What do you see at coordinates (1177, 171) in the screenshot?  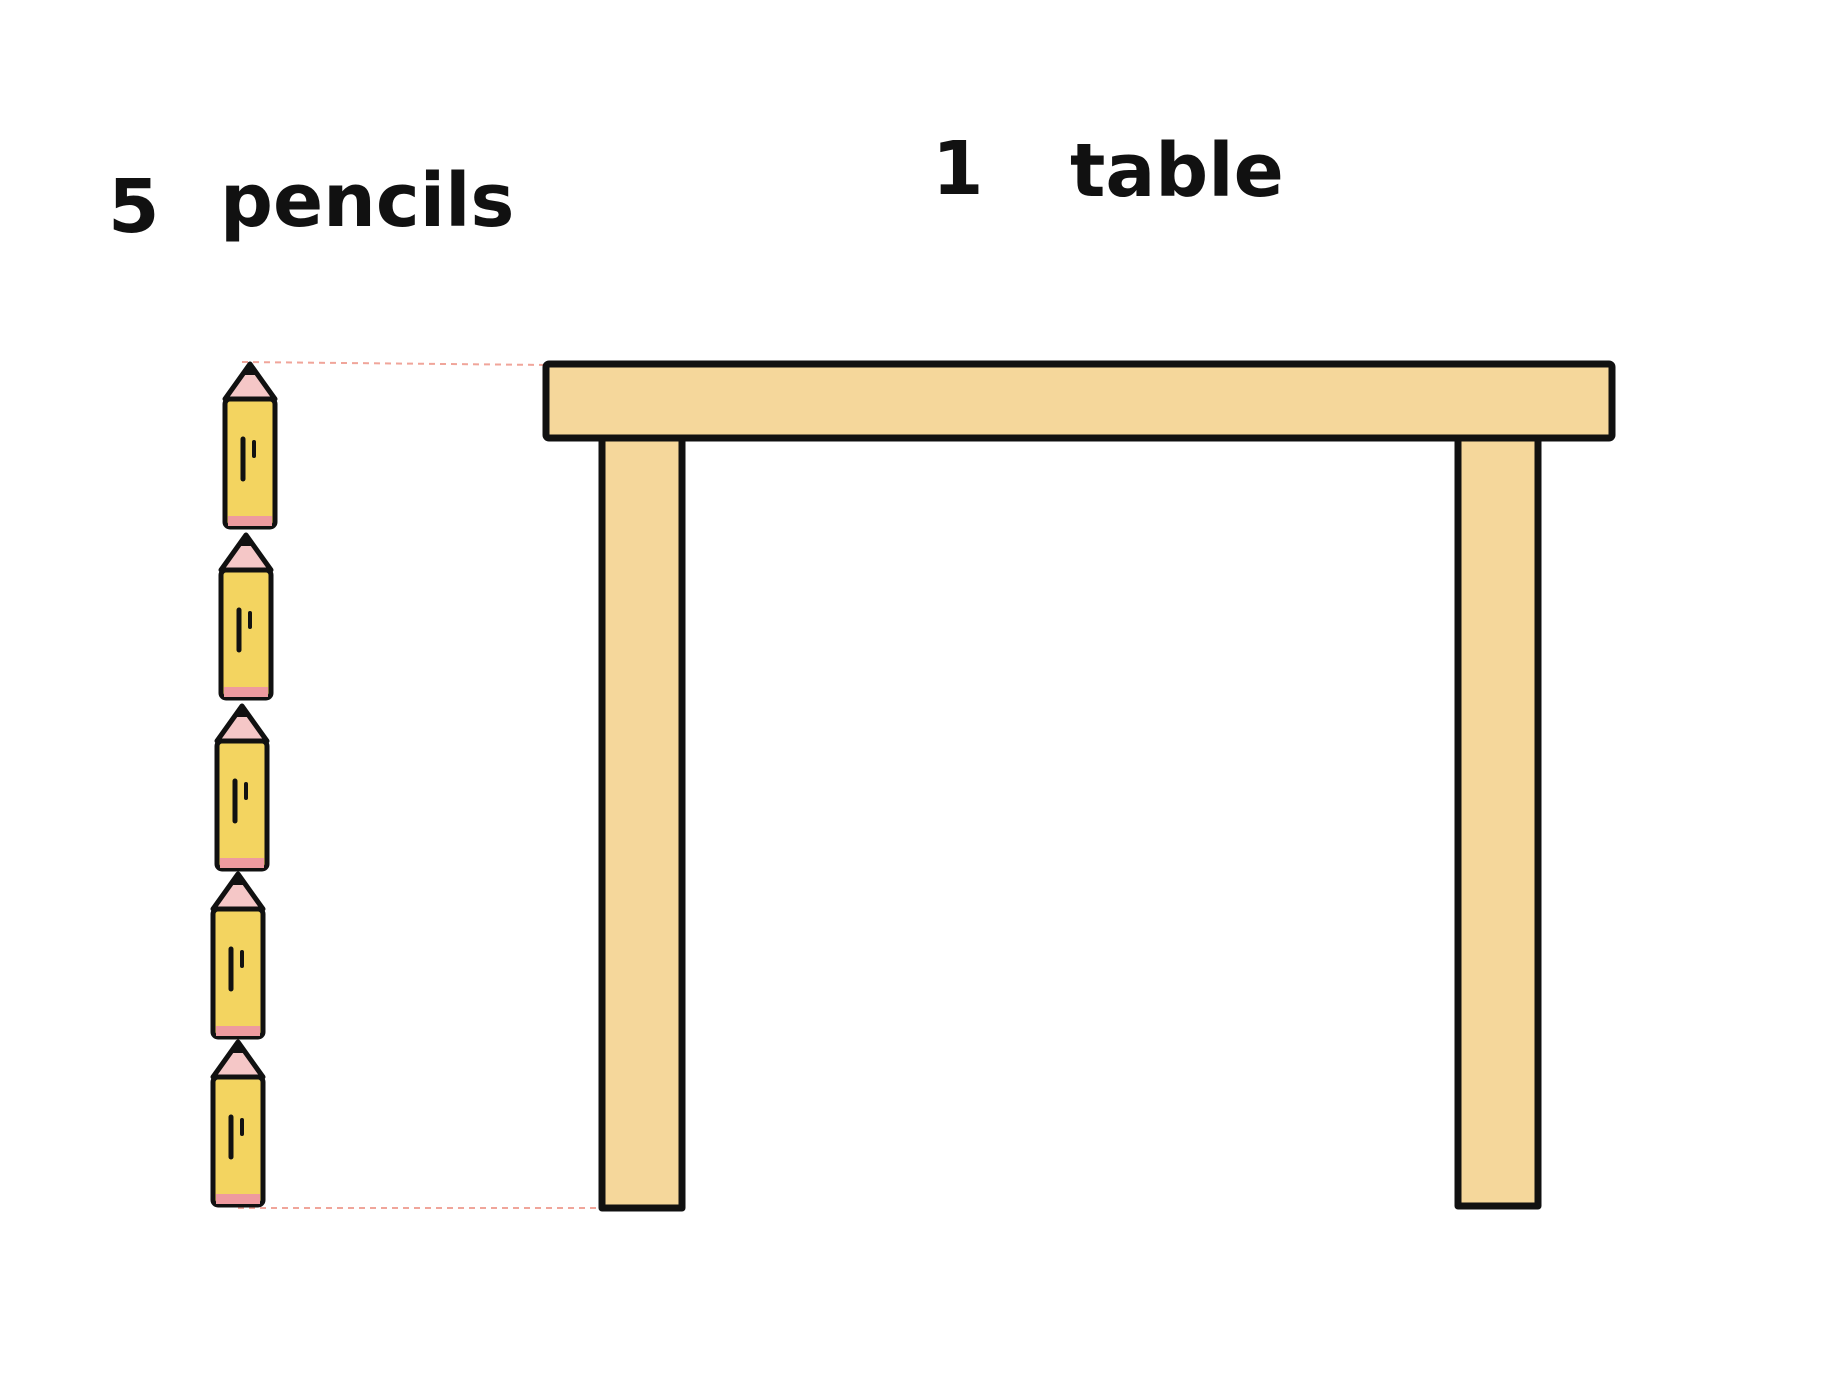 I see `table-word-label: table` at bounding box center [1177, 171].